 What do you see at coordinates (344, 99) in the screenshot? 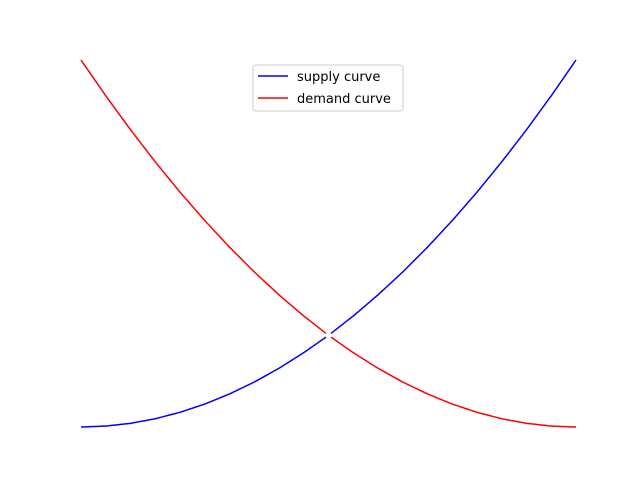
I see `legend-label-demand: demand curve` at bounding box center [344, 99].